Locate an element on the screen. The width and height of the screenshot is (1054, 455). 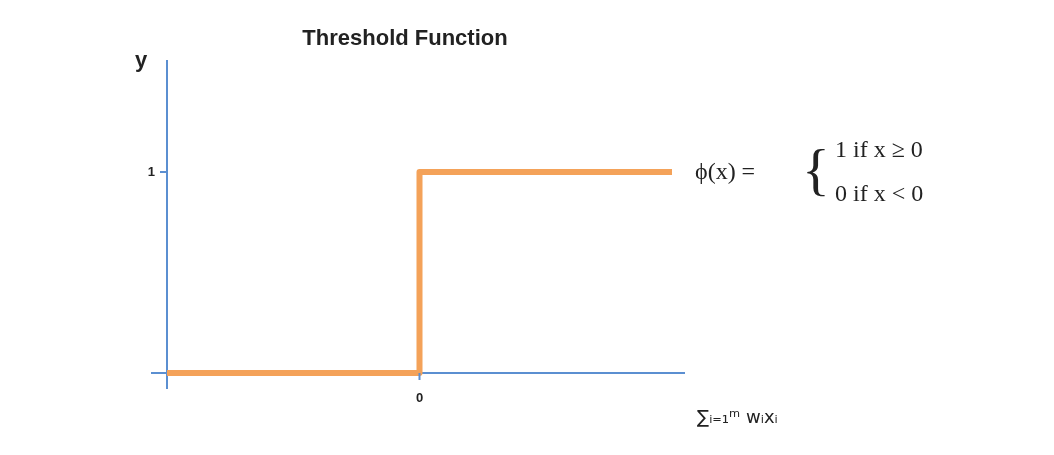
chart-title: Threshold Function is located at coordinates (405, 37).